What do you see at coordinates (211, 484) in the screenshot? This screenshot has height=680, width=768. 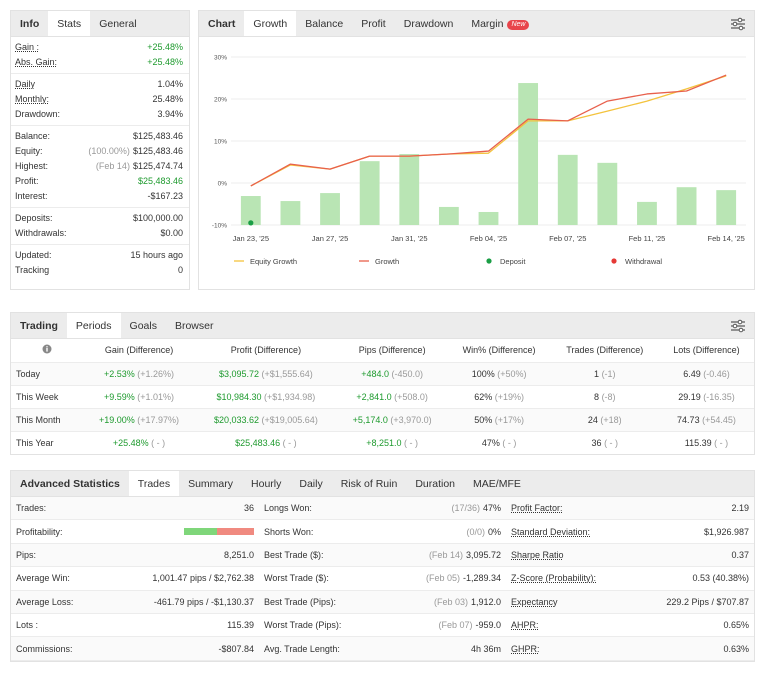 I see `tab: Summary` at bounding box center [211, 484].